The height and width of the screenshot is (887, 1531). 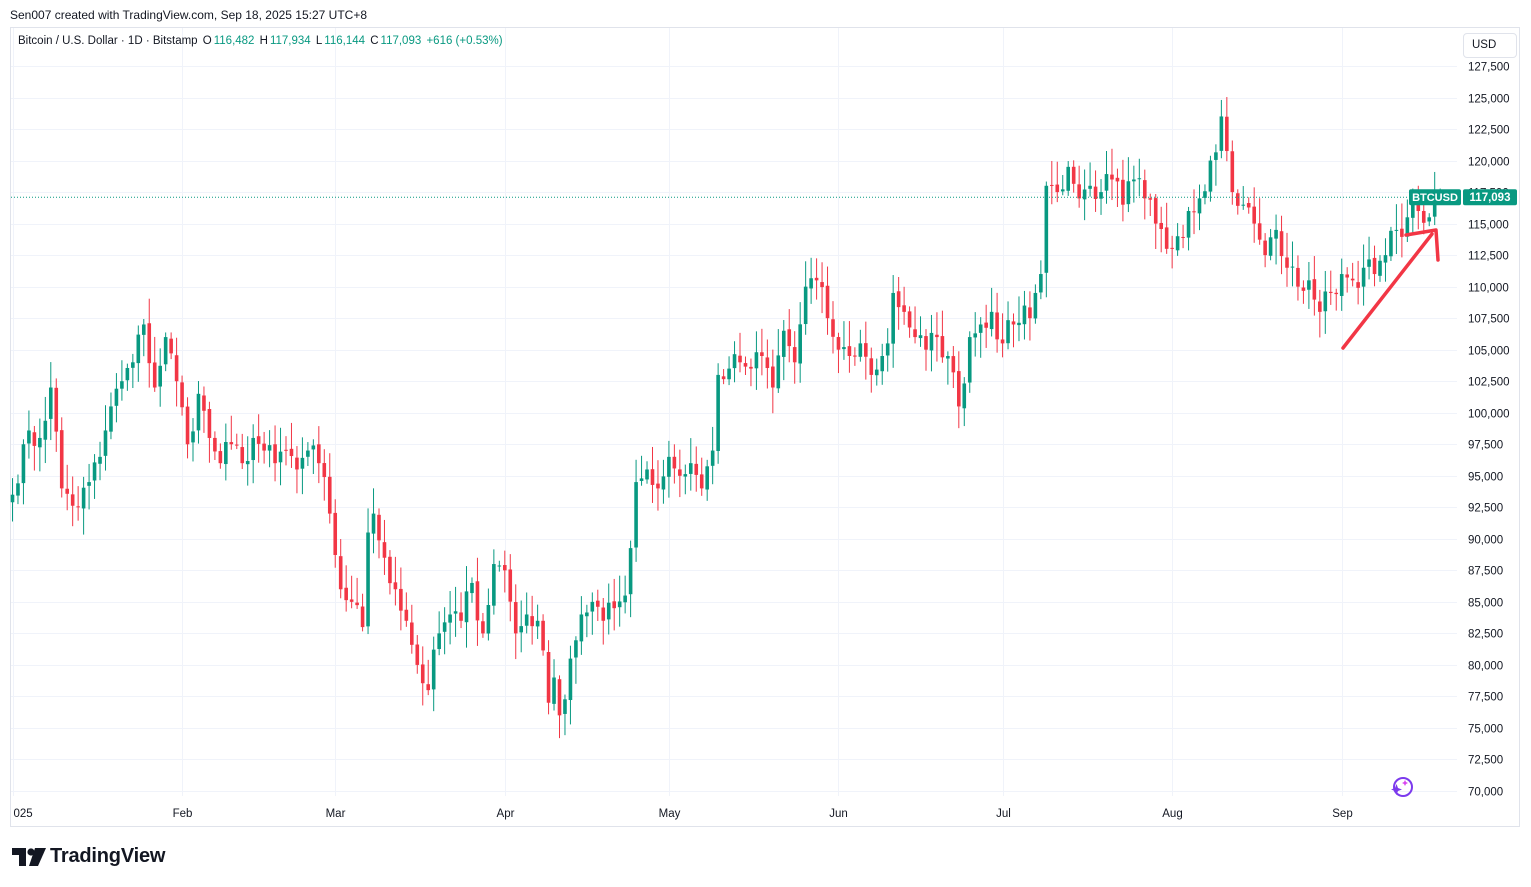 I want to click on trend-arrow, so click(x=1390, y=289).